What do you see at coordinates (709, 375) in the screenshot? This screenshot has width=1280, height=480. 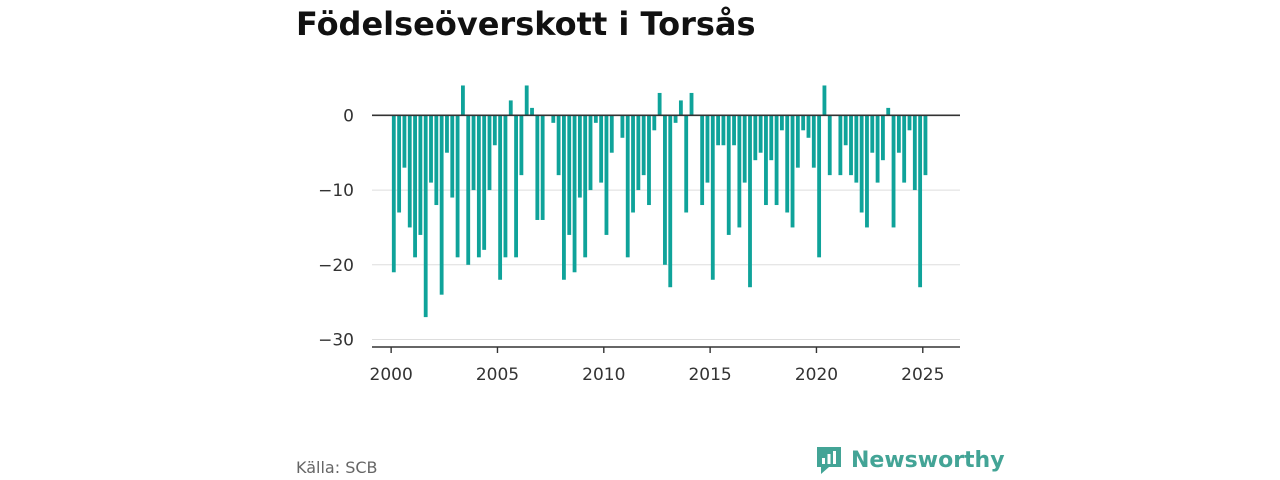 I see `x-tick-label: 2015` at bounding box center [709, 375].